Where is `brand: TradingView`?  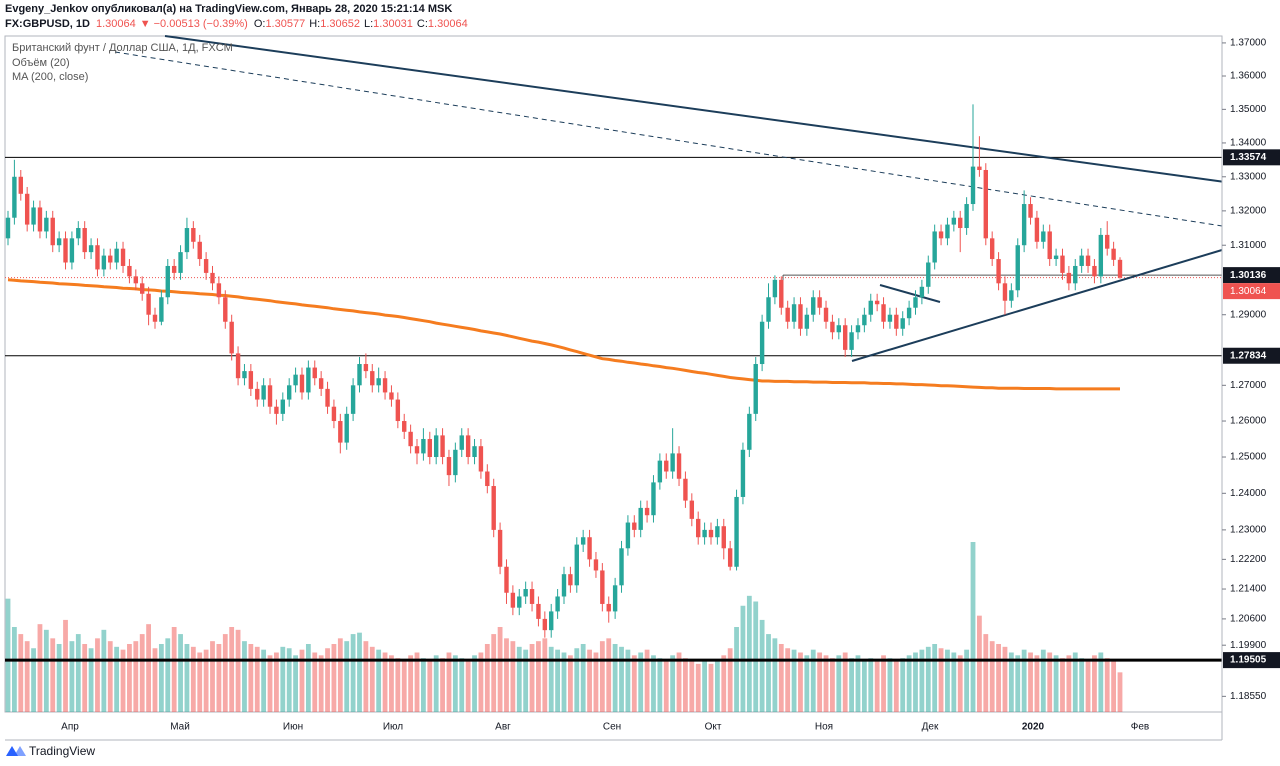
brand: TradingView is located at coordinates (62, 751).